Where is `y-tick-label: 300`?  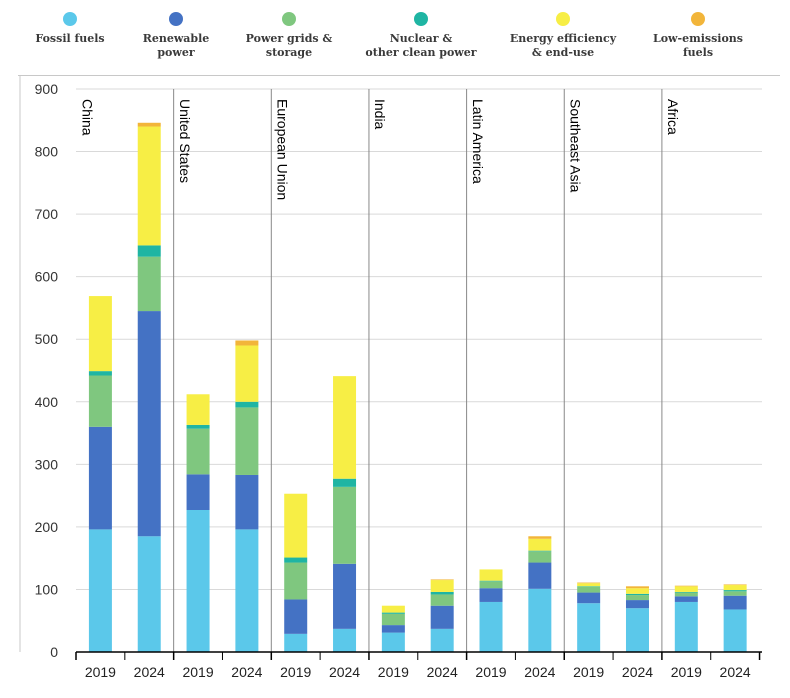 y-tick-label: 300 is located at coordinates (47, 464).